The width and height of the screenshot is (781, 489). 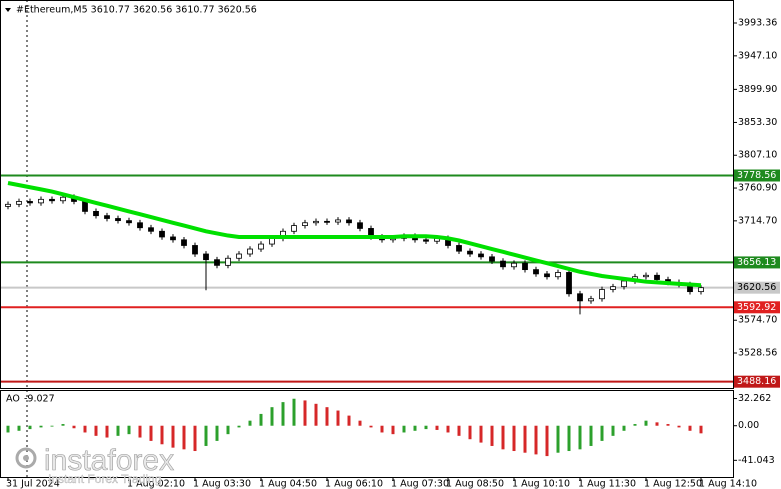 I want to click on logo, so click(x=26, y=458).